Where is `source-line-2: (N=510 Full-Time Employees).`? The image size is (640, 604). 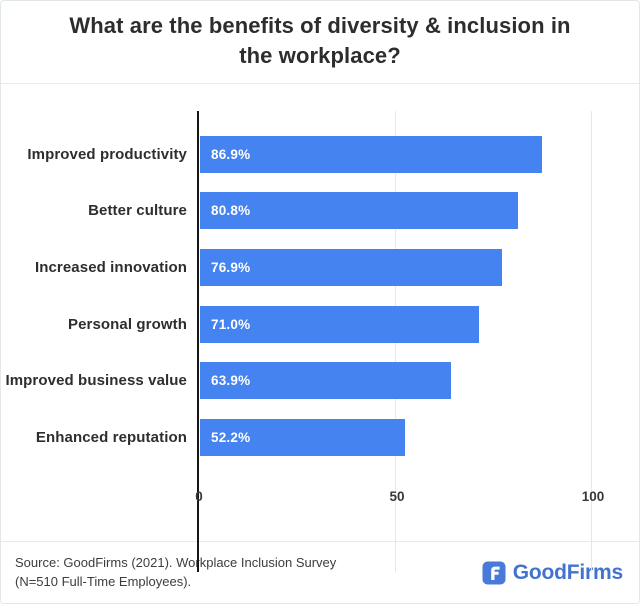
source-line-2: (N=510 Full-Time Employees). is located at coordinates (103, 581).